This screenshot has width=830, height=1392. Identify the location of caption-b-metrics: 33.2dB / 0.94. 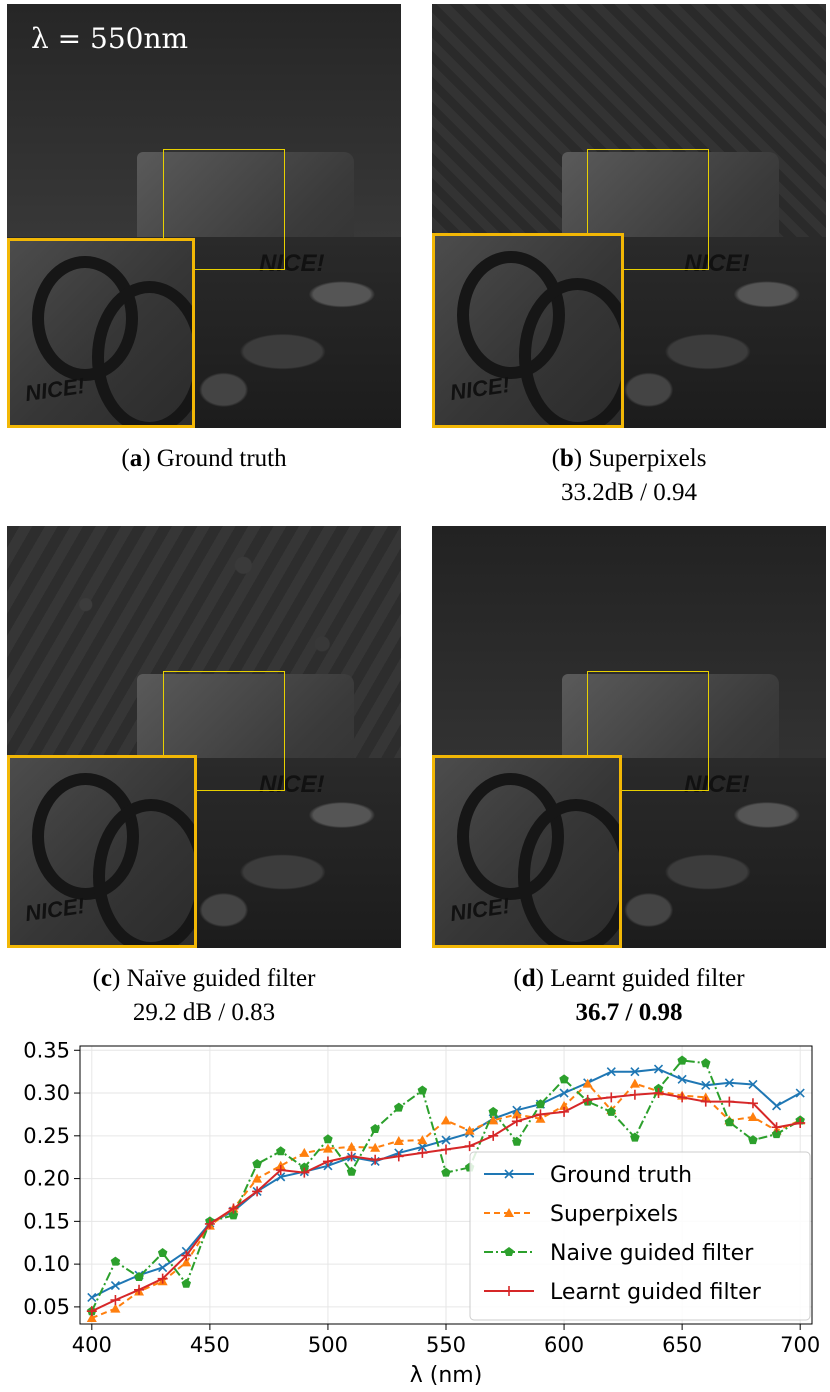
(629, 492).